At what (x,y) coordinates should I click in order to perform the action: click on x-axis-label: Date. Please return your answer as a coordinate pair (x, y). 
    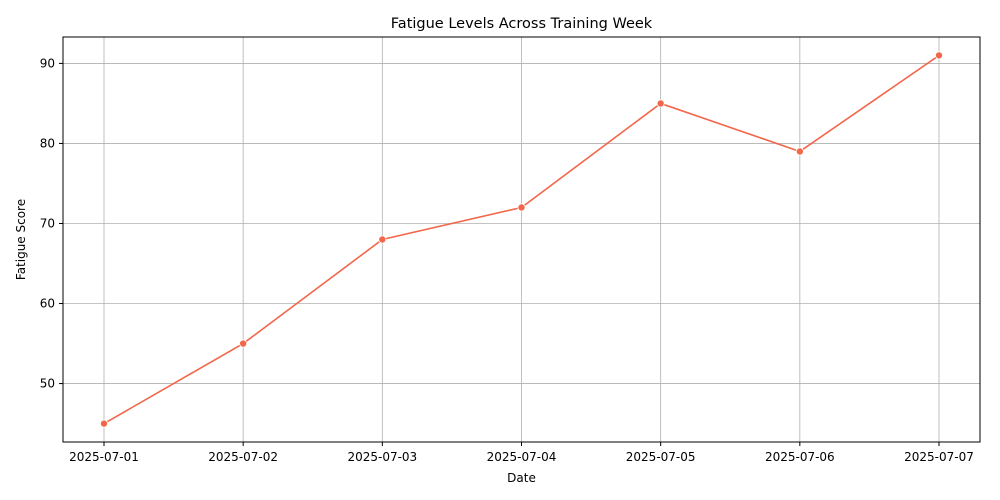
    Looking at the image, I should click on (521, 478).